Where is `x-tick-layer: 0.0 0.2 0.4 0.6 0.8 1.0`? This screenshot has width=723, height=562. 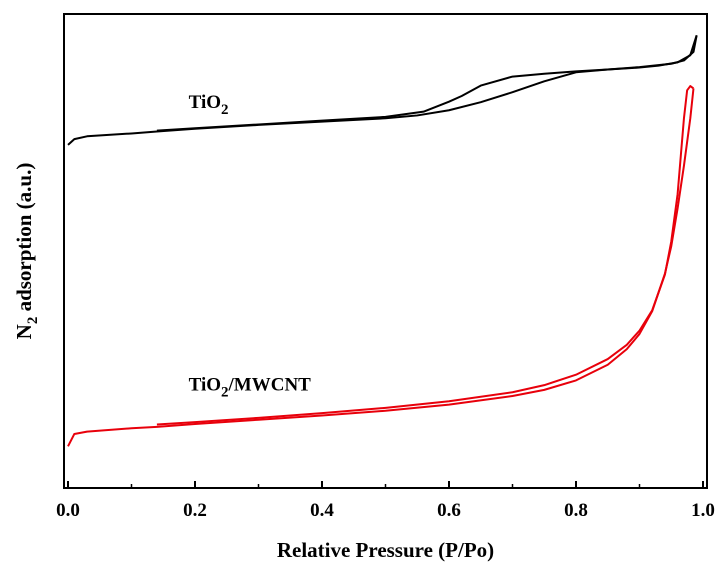 x-tick-layer: 0.0 0.2 0.4 0.6 0.8 1.0 is located at coordinates (385, 501).